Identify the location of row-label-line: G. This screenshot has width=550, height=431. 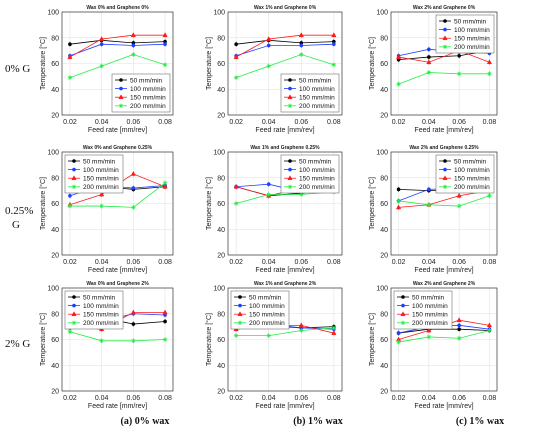
(16, 225).